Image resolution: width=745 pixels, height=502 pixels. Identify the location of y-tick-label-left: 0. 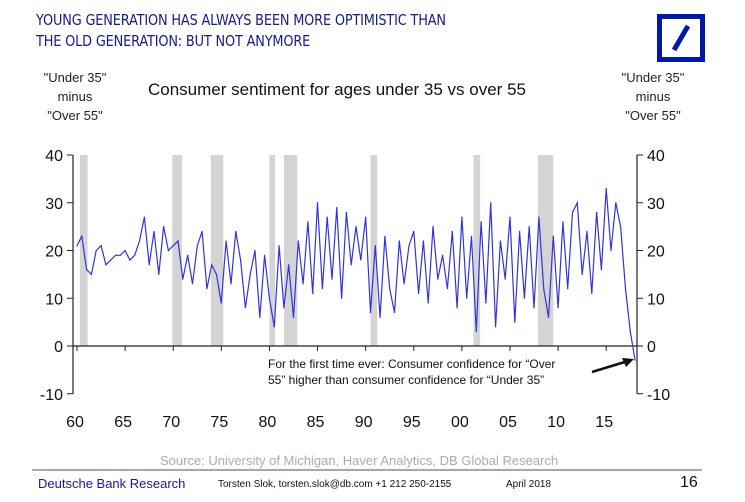
(58, 347).